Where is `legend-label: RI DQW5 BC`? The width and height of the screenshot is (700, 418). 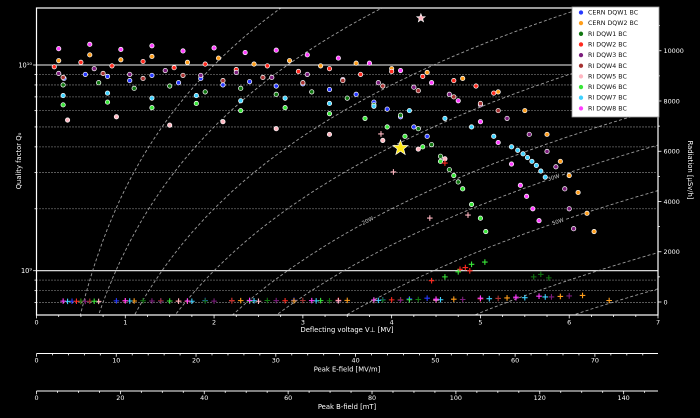
legend-label: RI DQW5 BC is located at coordinates (607, 76).